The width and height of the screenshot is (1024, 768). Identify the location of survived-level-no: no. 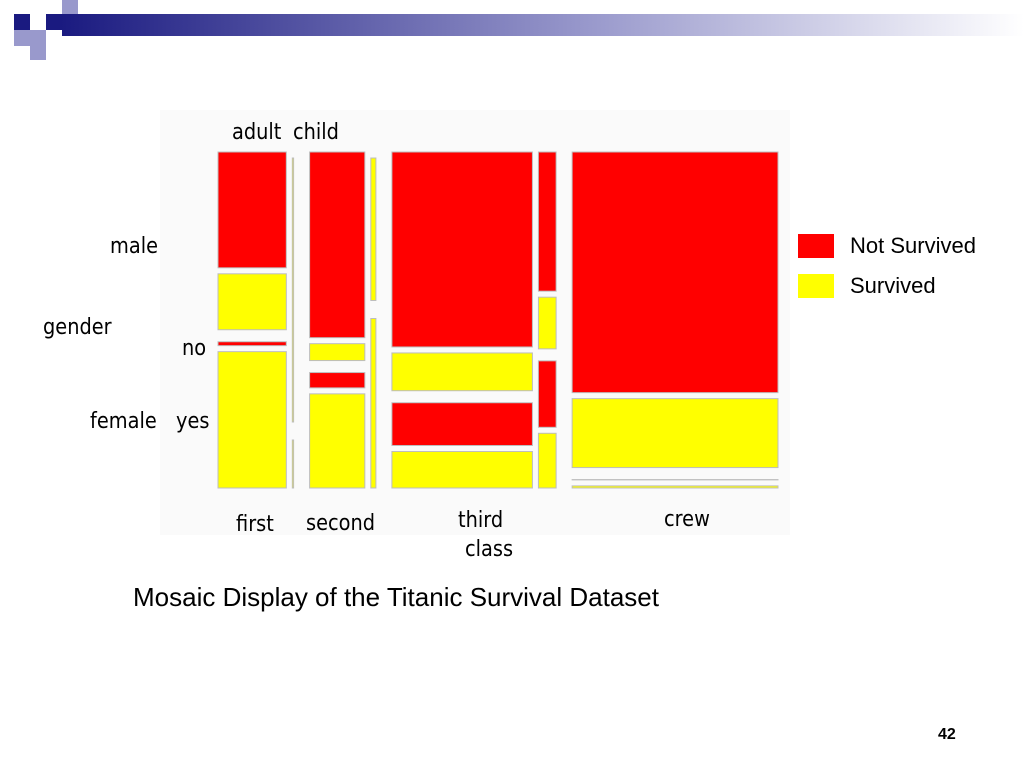
(194, 348).